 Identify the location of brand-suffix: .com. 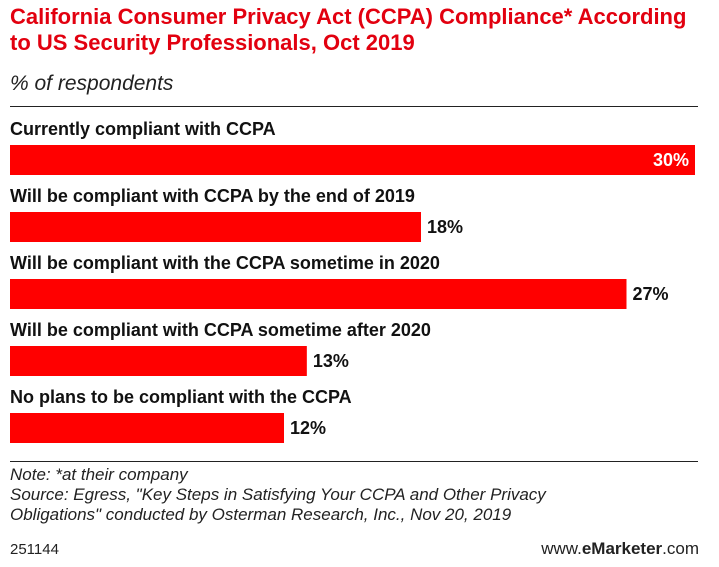
(680, 548).